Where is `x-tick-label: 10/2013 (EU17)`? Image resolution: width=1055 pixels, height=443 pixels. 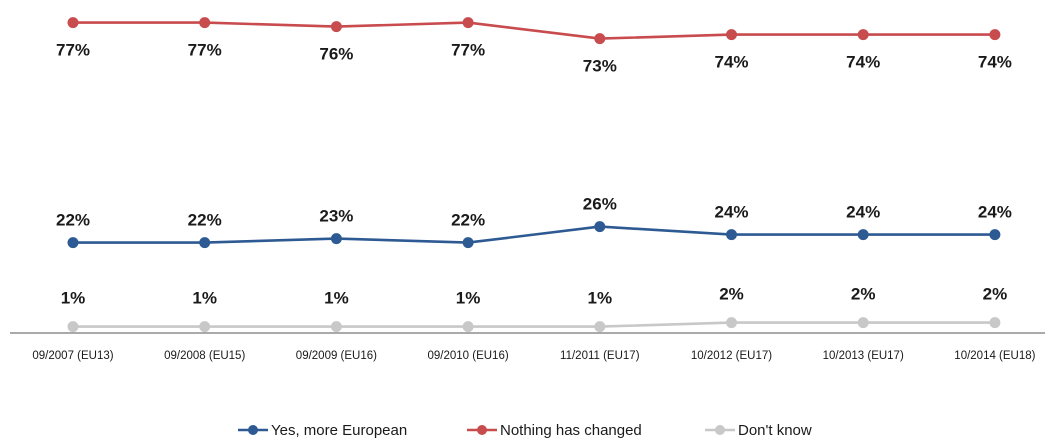 x-tick-label: 10/2013 (EU17) is located at coordinates (863, 356).